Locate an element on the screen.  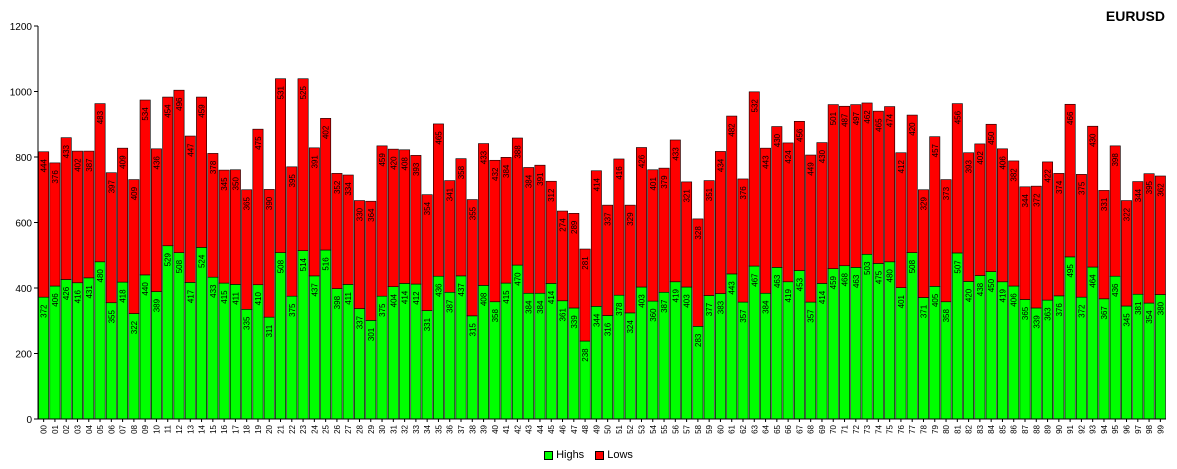
data-label-highs: 415 is located at coordinates (224, 297).